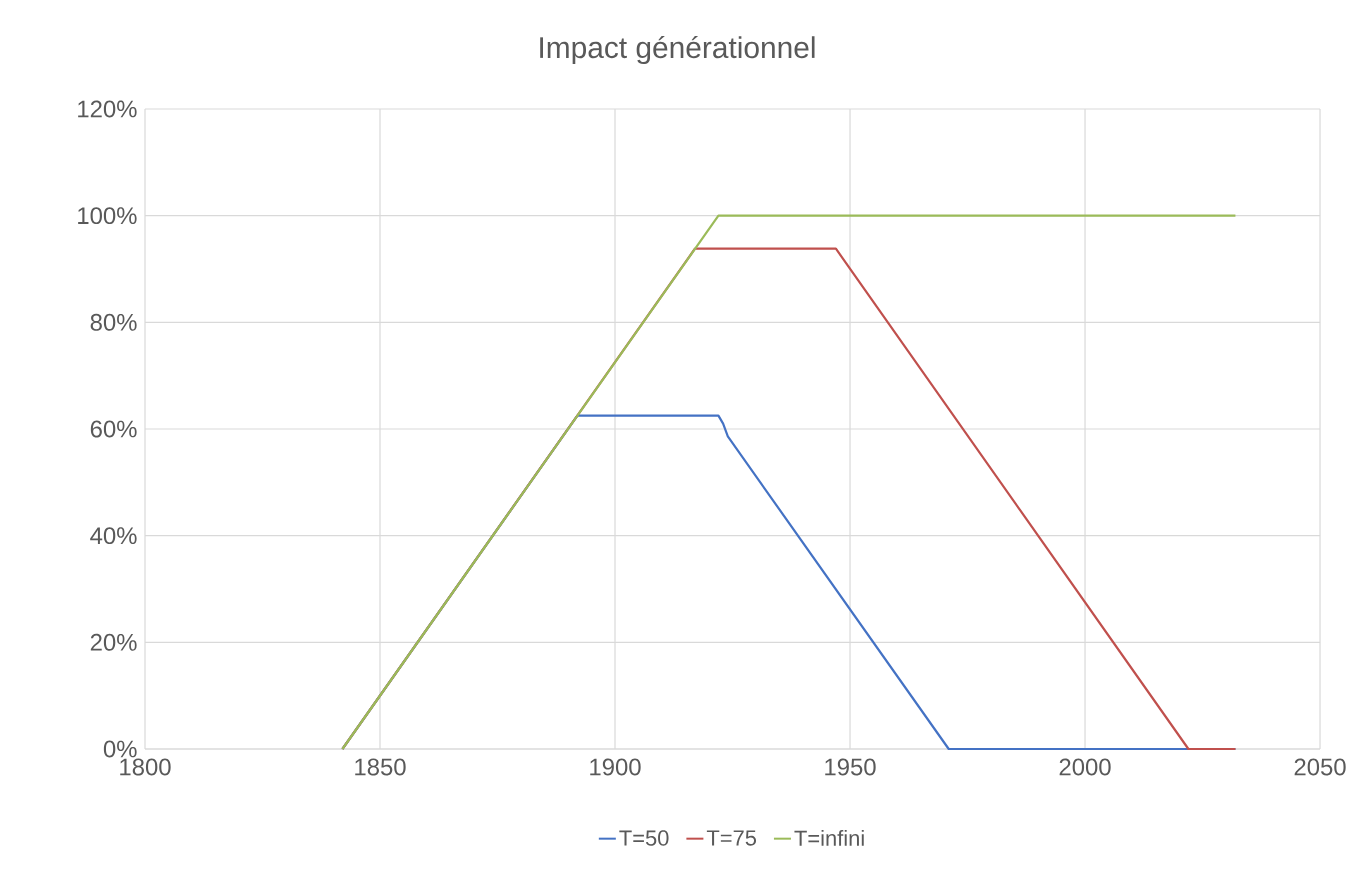  I want to click on x-tick-label: 2050, so click(1320, 767).